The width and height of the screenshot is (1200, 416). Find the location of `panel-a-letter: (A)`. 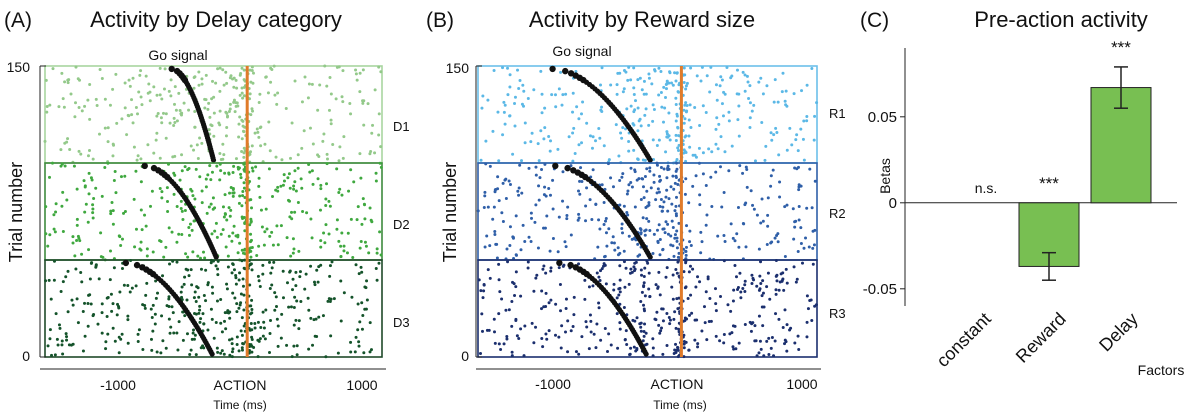

panel-a-letter: (A) is located at coordinates (18, 20).